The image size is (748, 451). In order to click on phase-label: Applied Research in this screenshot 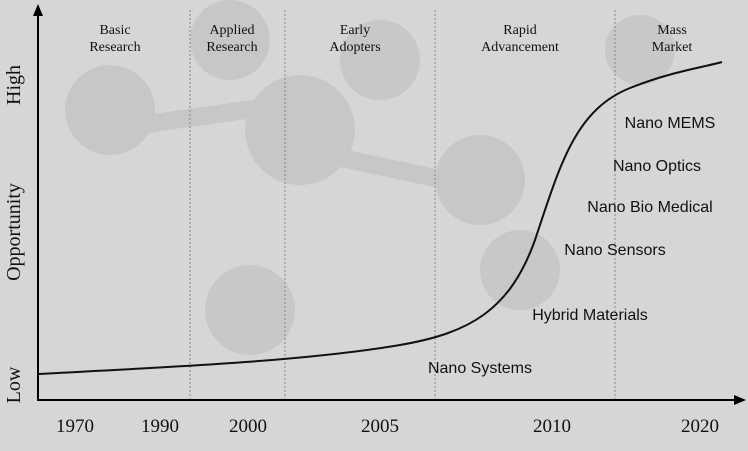, I will do `click(231, 39)`.